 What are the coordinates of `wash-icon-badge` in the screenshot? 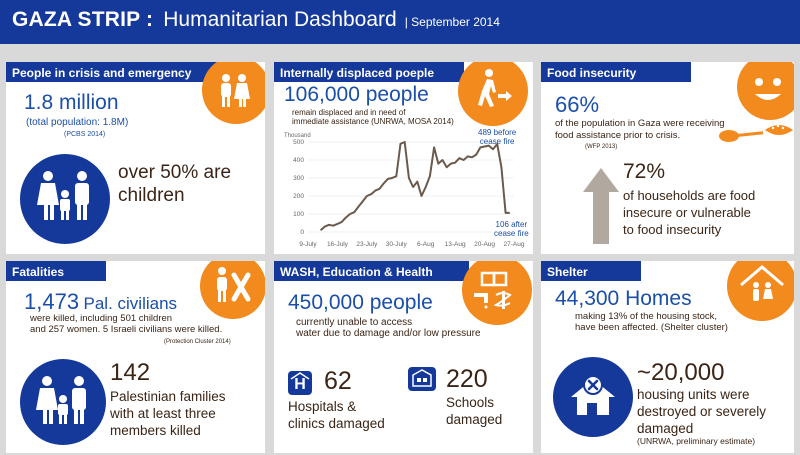 It's located at (497, 293).